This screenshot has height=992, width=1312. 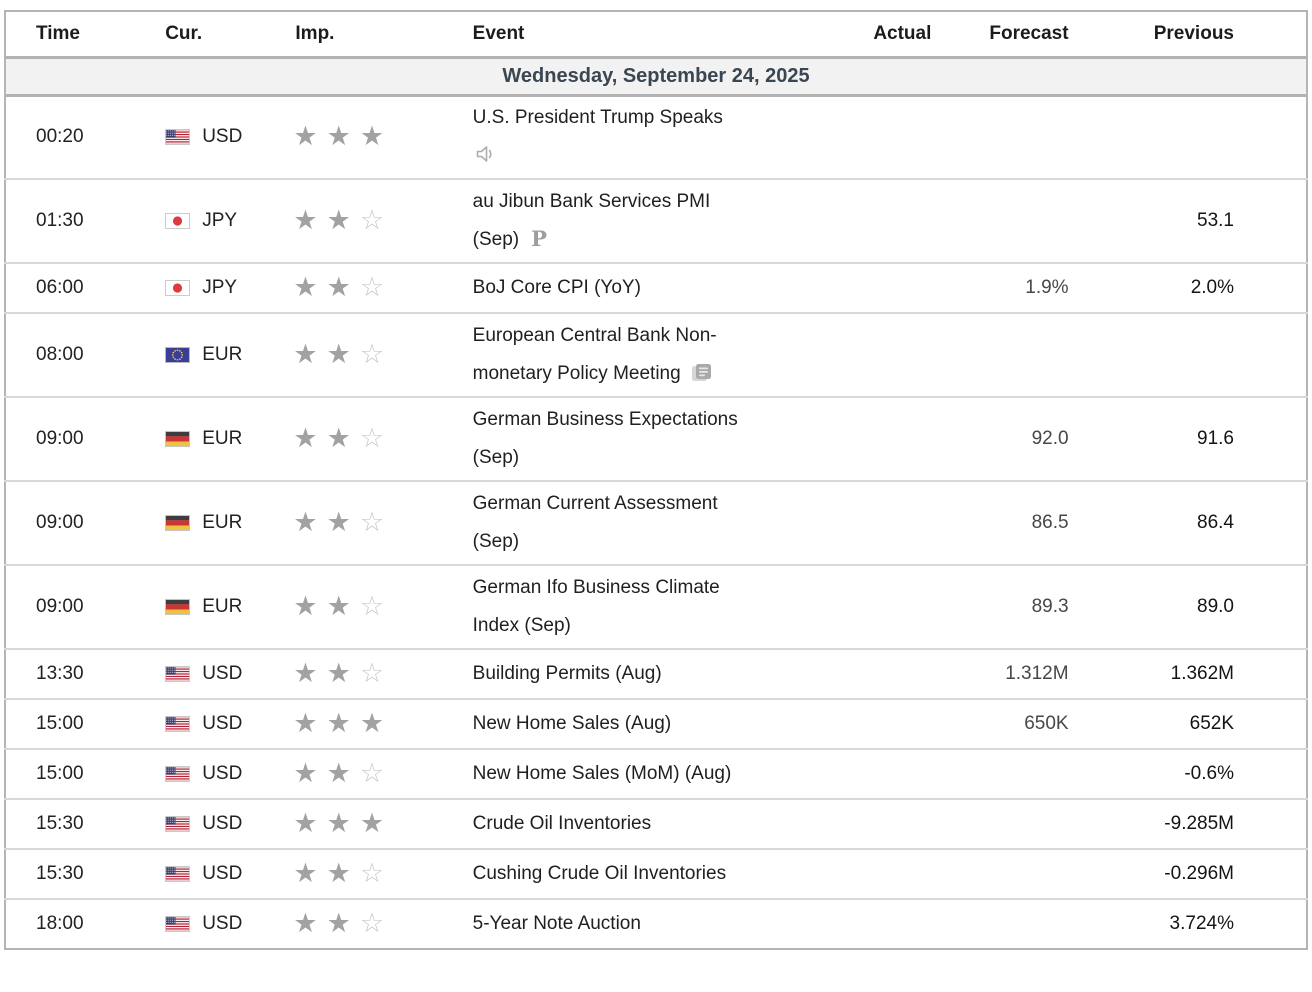 I want to click on previous-value: 91.6, so click(x=1191, y=439).